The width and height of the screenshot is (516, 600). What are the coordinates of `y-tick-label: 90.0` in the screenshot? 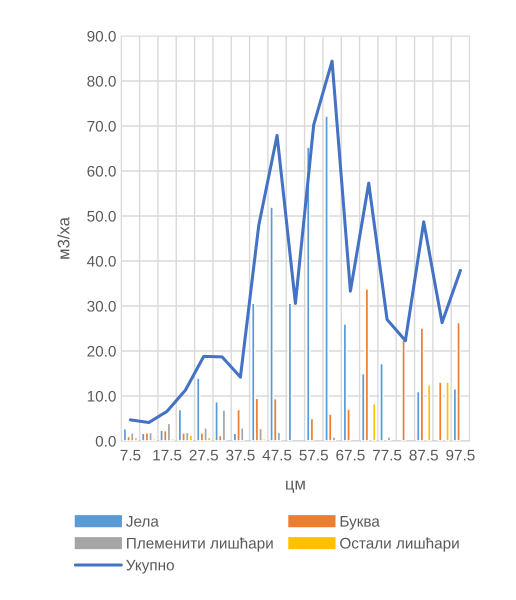 It's located at (101, 36).